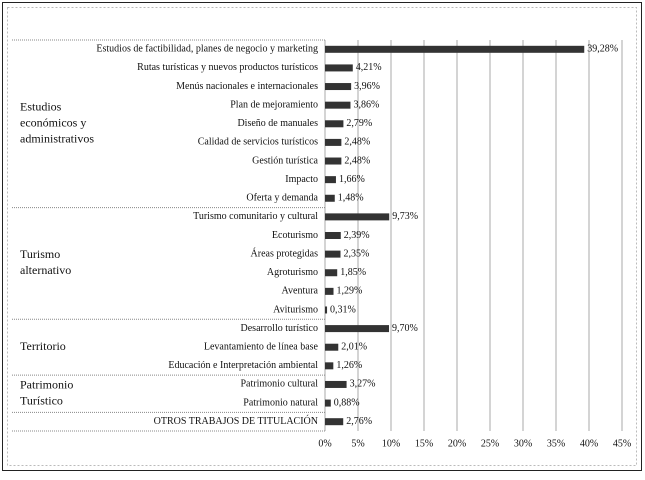 This screenshot has width=645, height=480. What do you see at coordinates (295, 235) in the screenshot?
I see `category-label: Ecoturismo` at bounding box center [295, 235].